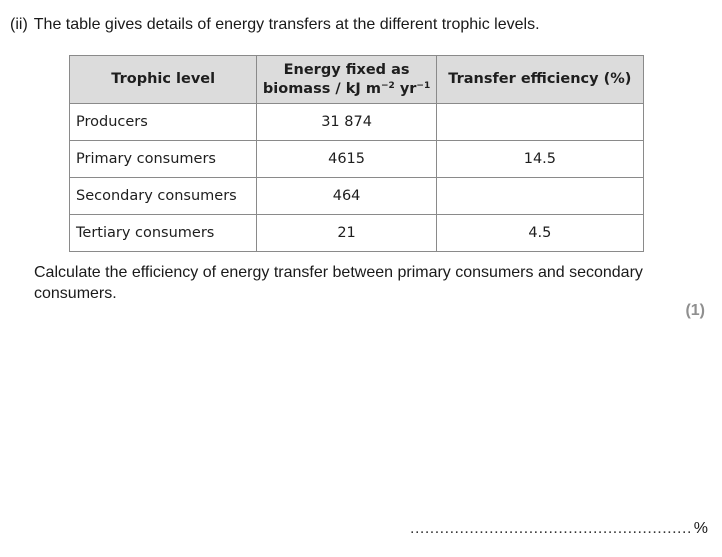 This screenshot has width=722, height=557. I want to click on cell-energy: 4615, so click(346, 159).